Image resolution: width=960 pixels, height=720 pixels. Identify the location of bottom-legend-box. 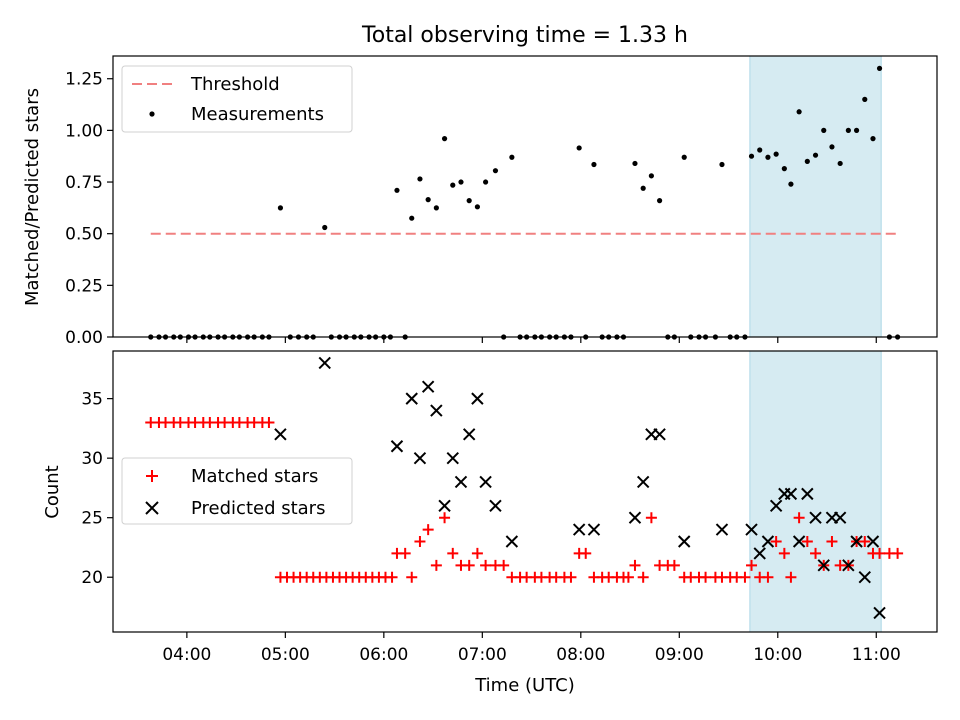
(237, 491).